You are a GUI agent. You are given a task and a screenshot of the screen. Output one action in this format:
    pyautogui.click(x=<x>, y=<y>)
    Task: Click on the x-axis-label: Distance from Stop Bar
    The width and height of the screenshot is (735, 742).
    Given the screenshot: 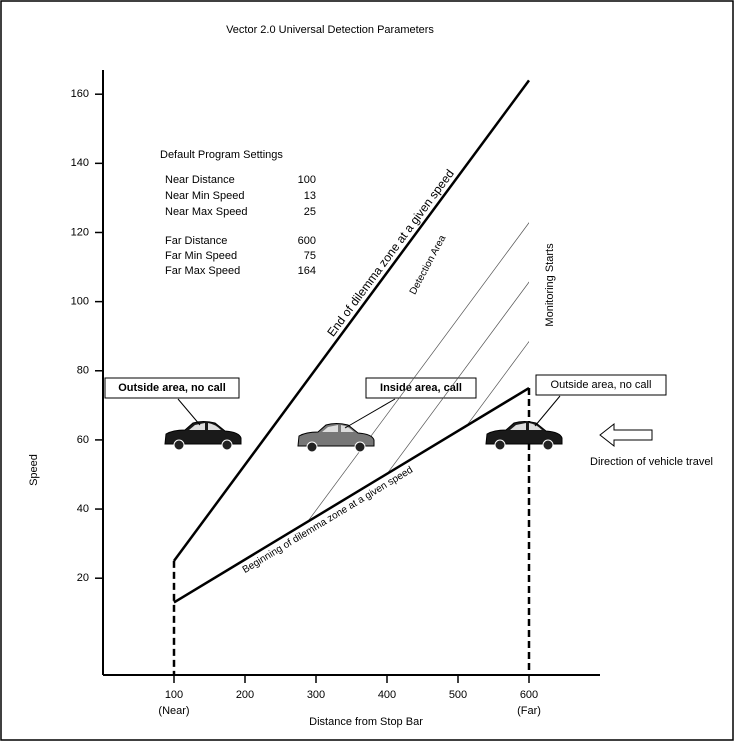 What is the action you would take?
    pyautogui.click(x=366, y=722)
    